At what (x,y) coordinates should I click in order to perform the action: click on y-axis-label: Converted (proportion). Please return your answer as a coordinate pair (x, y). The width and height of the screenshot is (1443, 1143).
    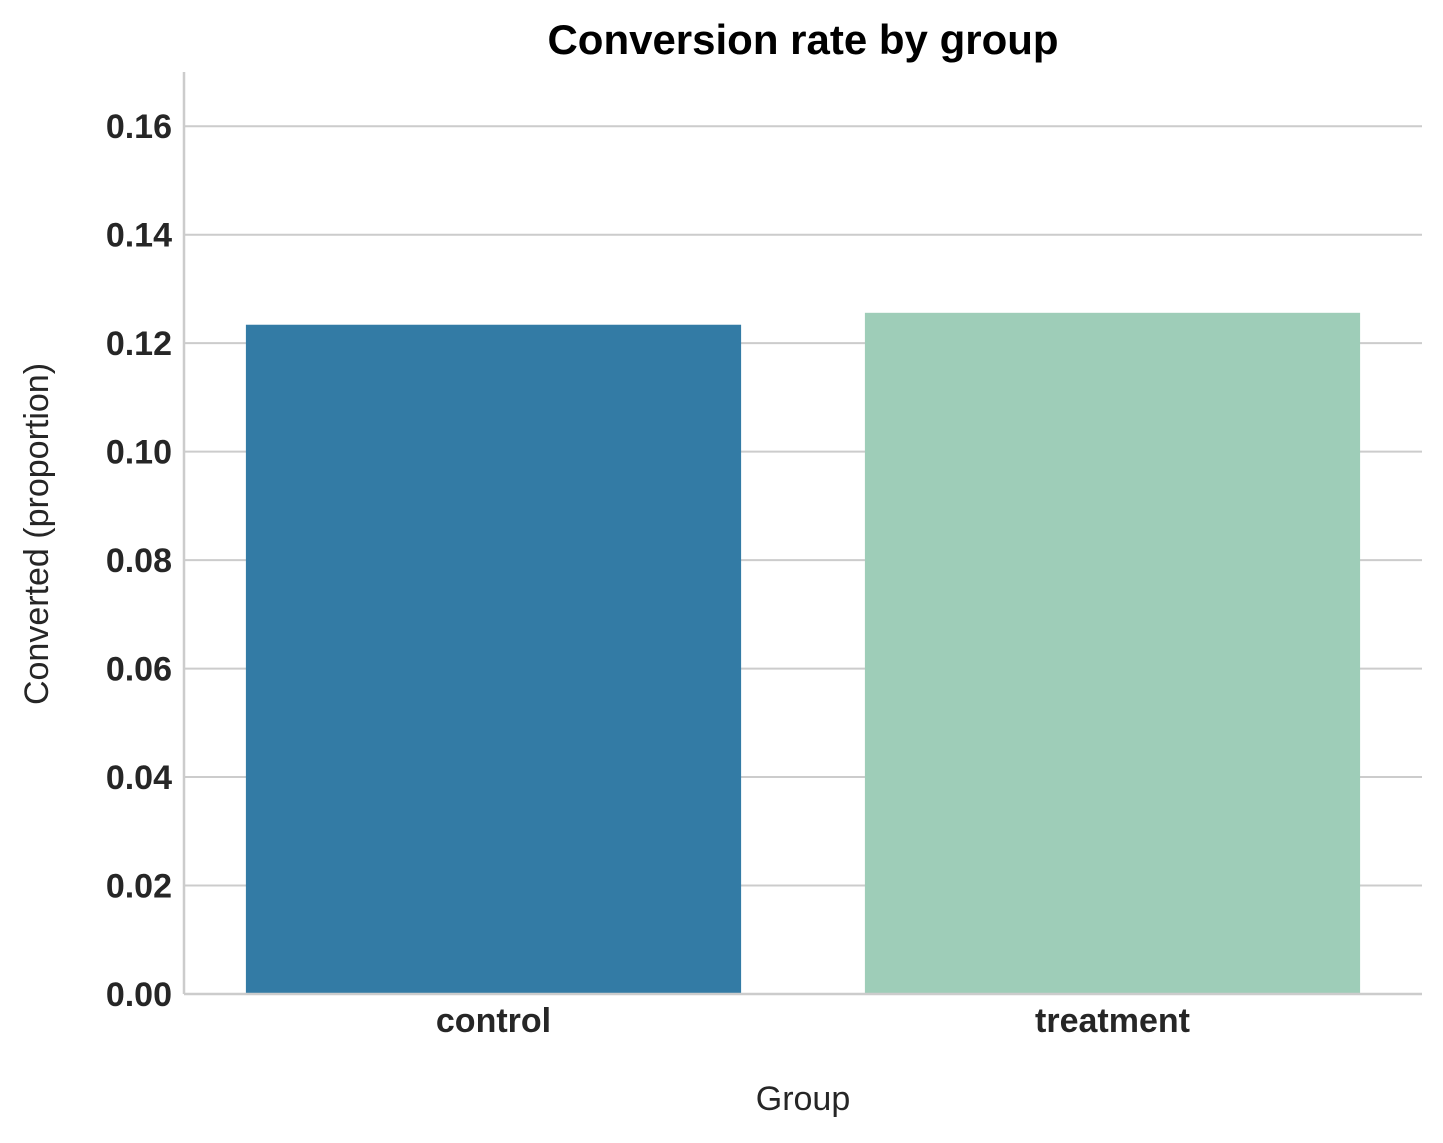
    Looking at the image, I should click on (37, 534).